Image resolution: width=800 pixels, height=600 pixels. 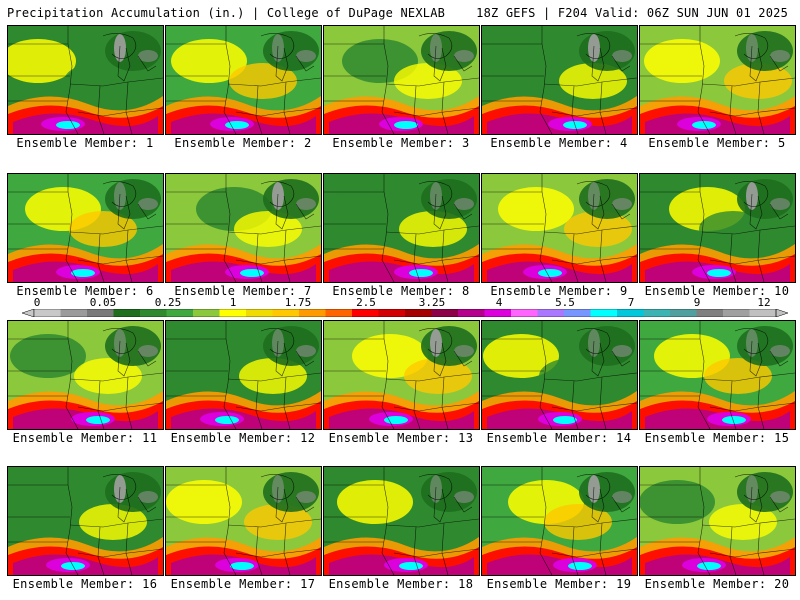 What do you see at coordinates (432, 302) in the screenshot?
I see `legend-tick-label: 3.25` at bounding box center [432, 302].